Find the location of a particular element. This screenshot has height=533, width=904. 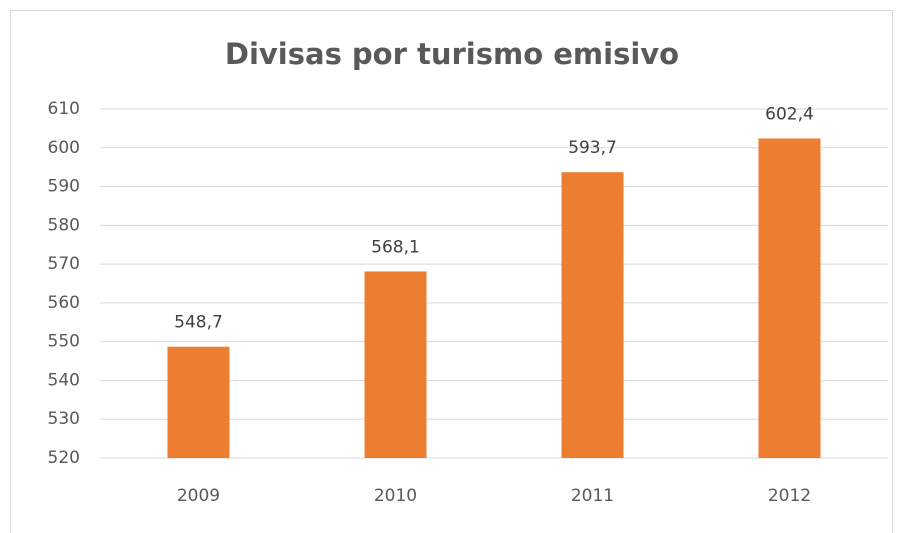

data-label: 548,7 is located at coordinates (198, 323).